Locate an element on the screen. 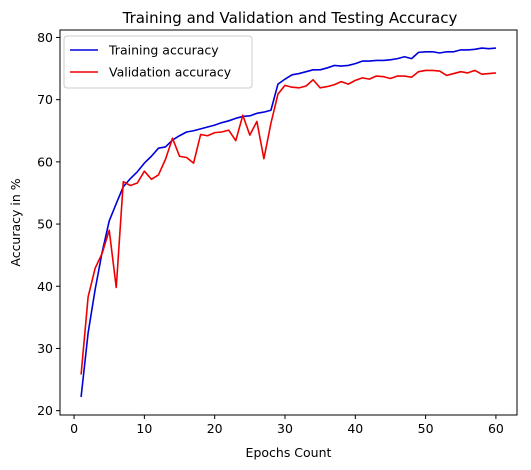 Image resolution: width=531 pixels, height=470 pixels. y-tick-label: 40 is located at coordinates (45, 286).